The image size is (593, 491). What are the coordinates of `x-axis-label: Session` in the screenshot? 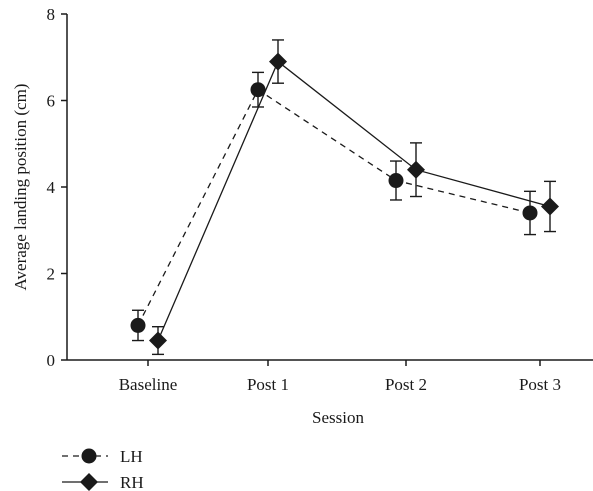 It's located at (338, 417).